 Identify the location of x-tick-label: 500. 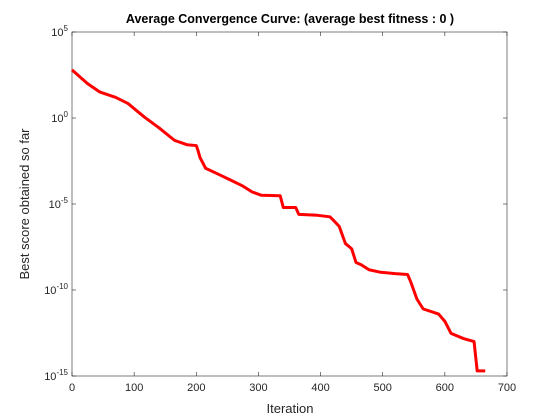
(383, 388).